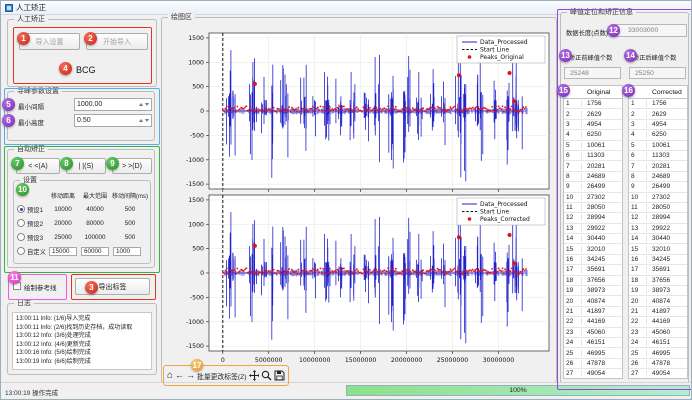 The width and height of the screenshot is (692, 400). Describe the element at coordinates (573, 114) in the screenshot. I see `row-index: 2` at that location.